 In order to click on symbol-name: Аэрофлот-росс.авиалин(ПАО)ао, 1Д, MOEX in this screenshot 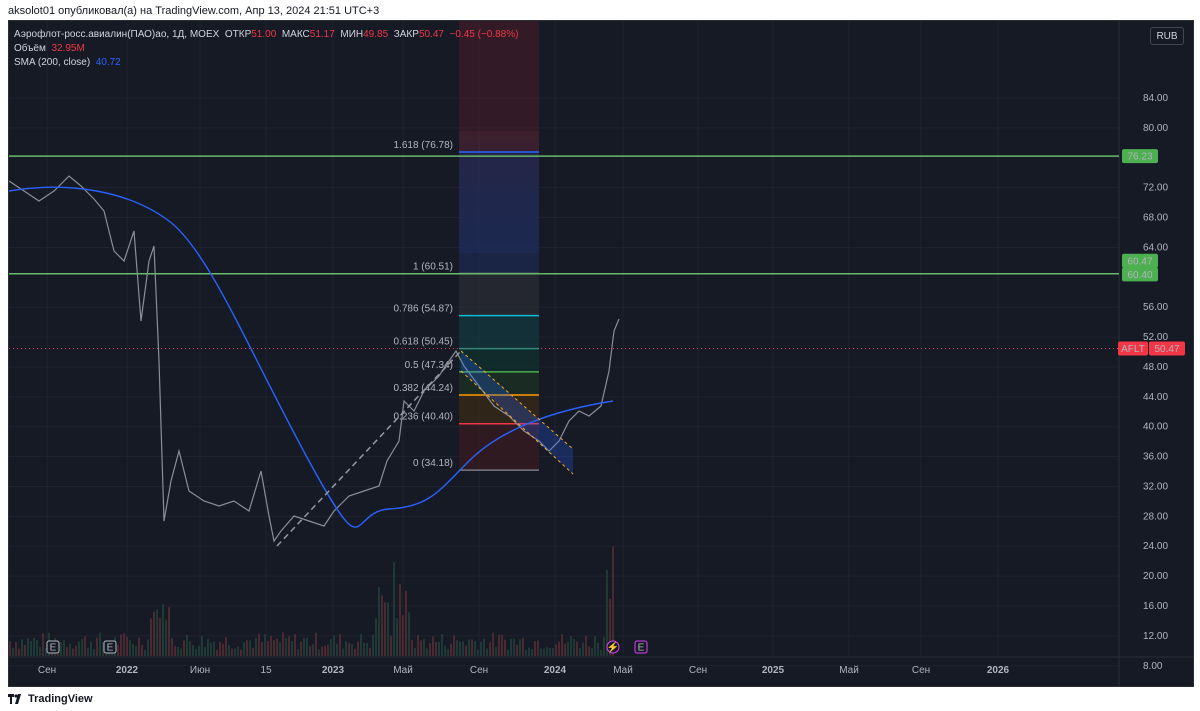, I will do `click(117, 34)`.